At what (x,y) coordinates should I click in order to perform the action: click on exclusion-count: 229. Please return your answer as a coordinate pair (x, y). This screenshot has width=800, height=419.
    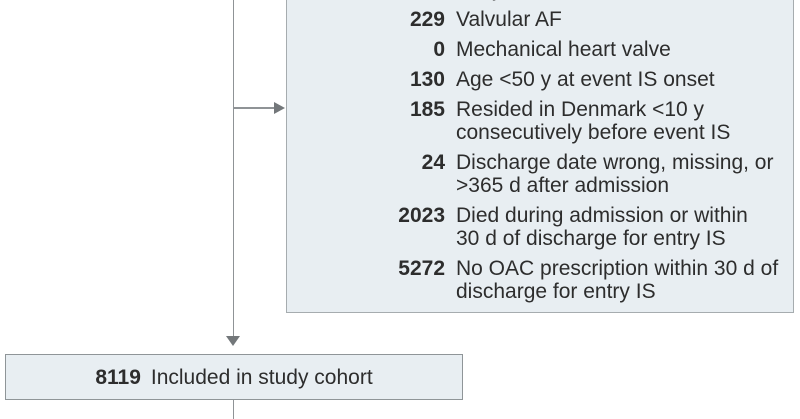
    Looking at the image, I should click on (427, 19).